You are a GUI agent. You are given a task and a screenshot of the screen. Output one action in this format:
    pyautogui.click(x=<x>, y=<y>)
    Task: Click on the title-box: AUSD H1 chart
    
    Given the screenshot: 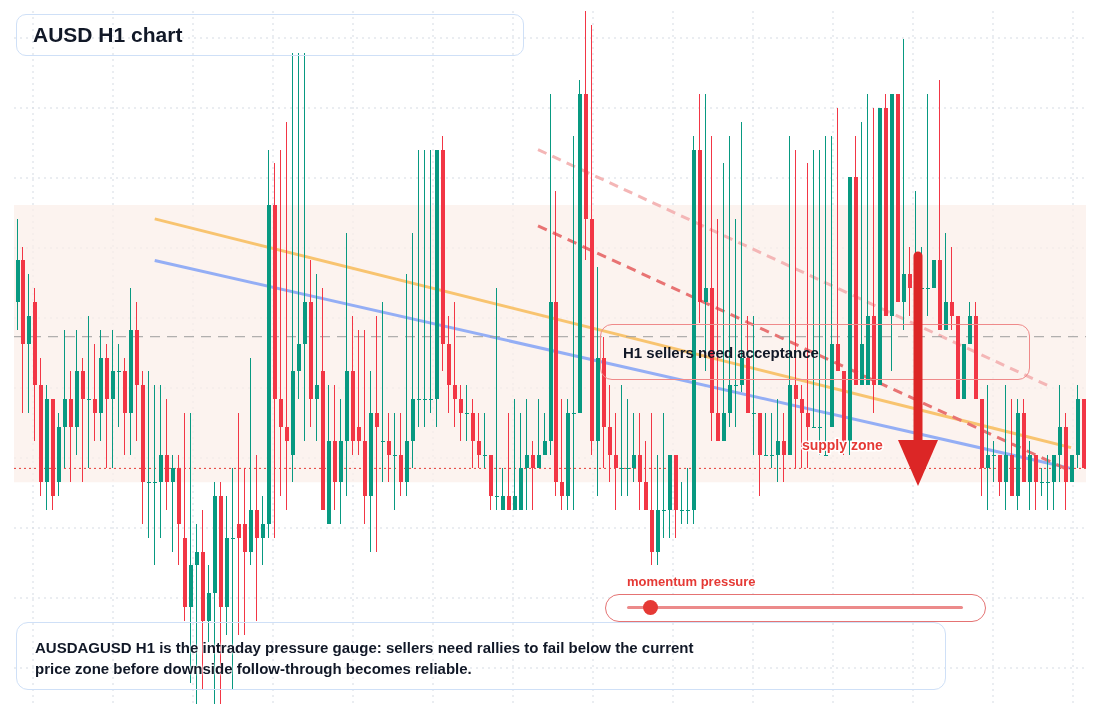 What is the action you would take?
    pyautogui.click(x=270, y=35)
    